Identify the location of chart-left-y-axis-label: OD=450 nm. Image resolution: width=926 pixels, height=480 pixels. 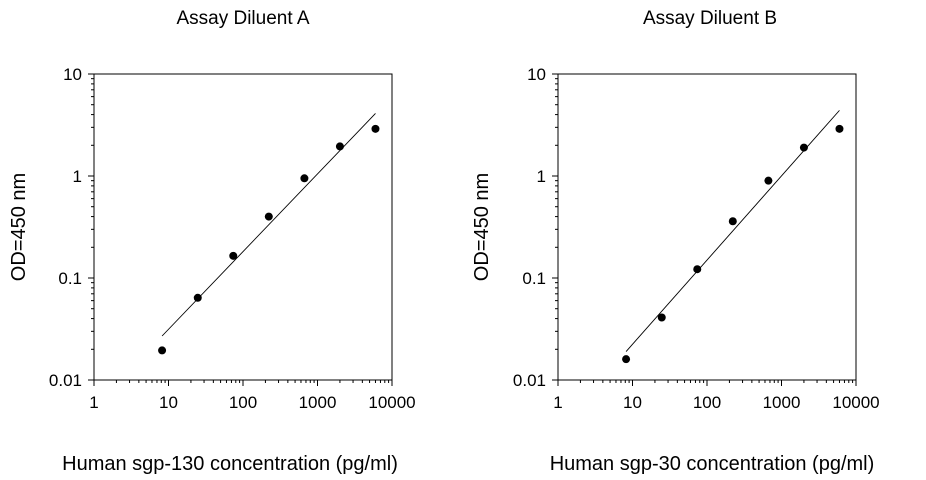
(19, 227).